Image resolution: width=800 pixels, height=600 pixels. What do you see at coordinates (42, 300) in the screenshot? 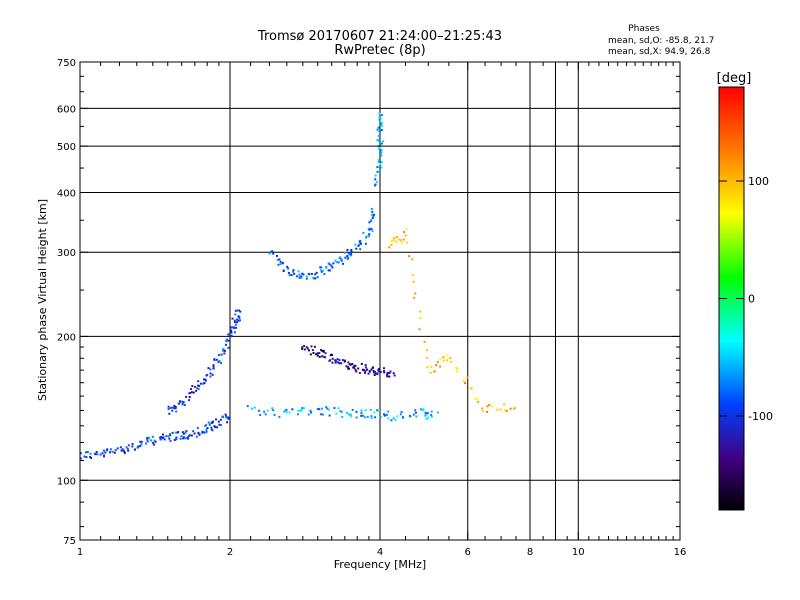
I see `y-axis-label: Stationary phase Virtual Height [km]` at bounding box center [42, 300].